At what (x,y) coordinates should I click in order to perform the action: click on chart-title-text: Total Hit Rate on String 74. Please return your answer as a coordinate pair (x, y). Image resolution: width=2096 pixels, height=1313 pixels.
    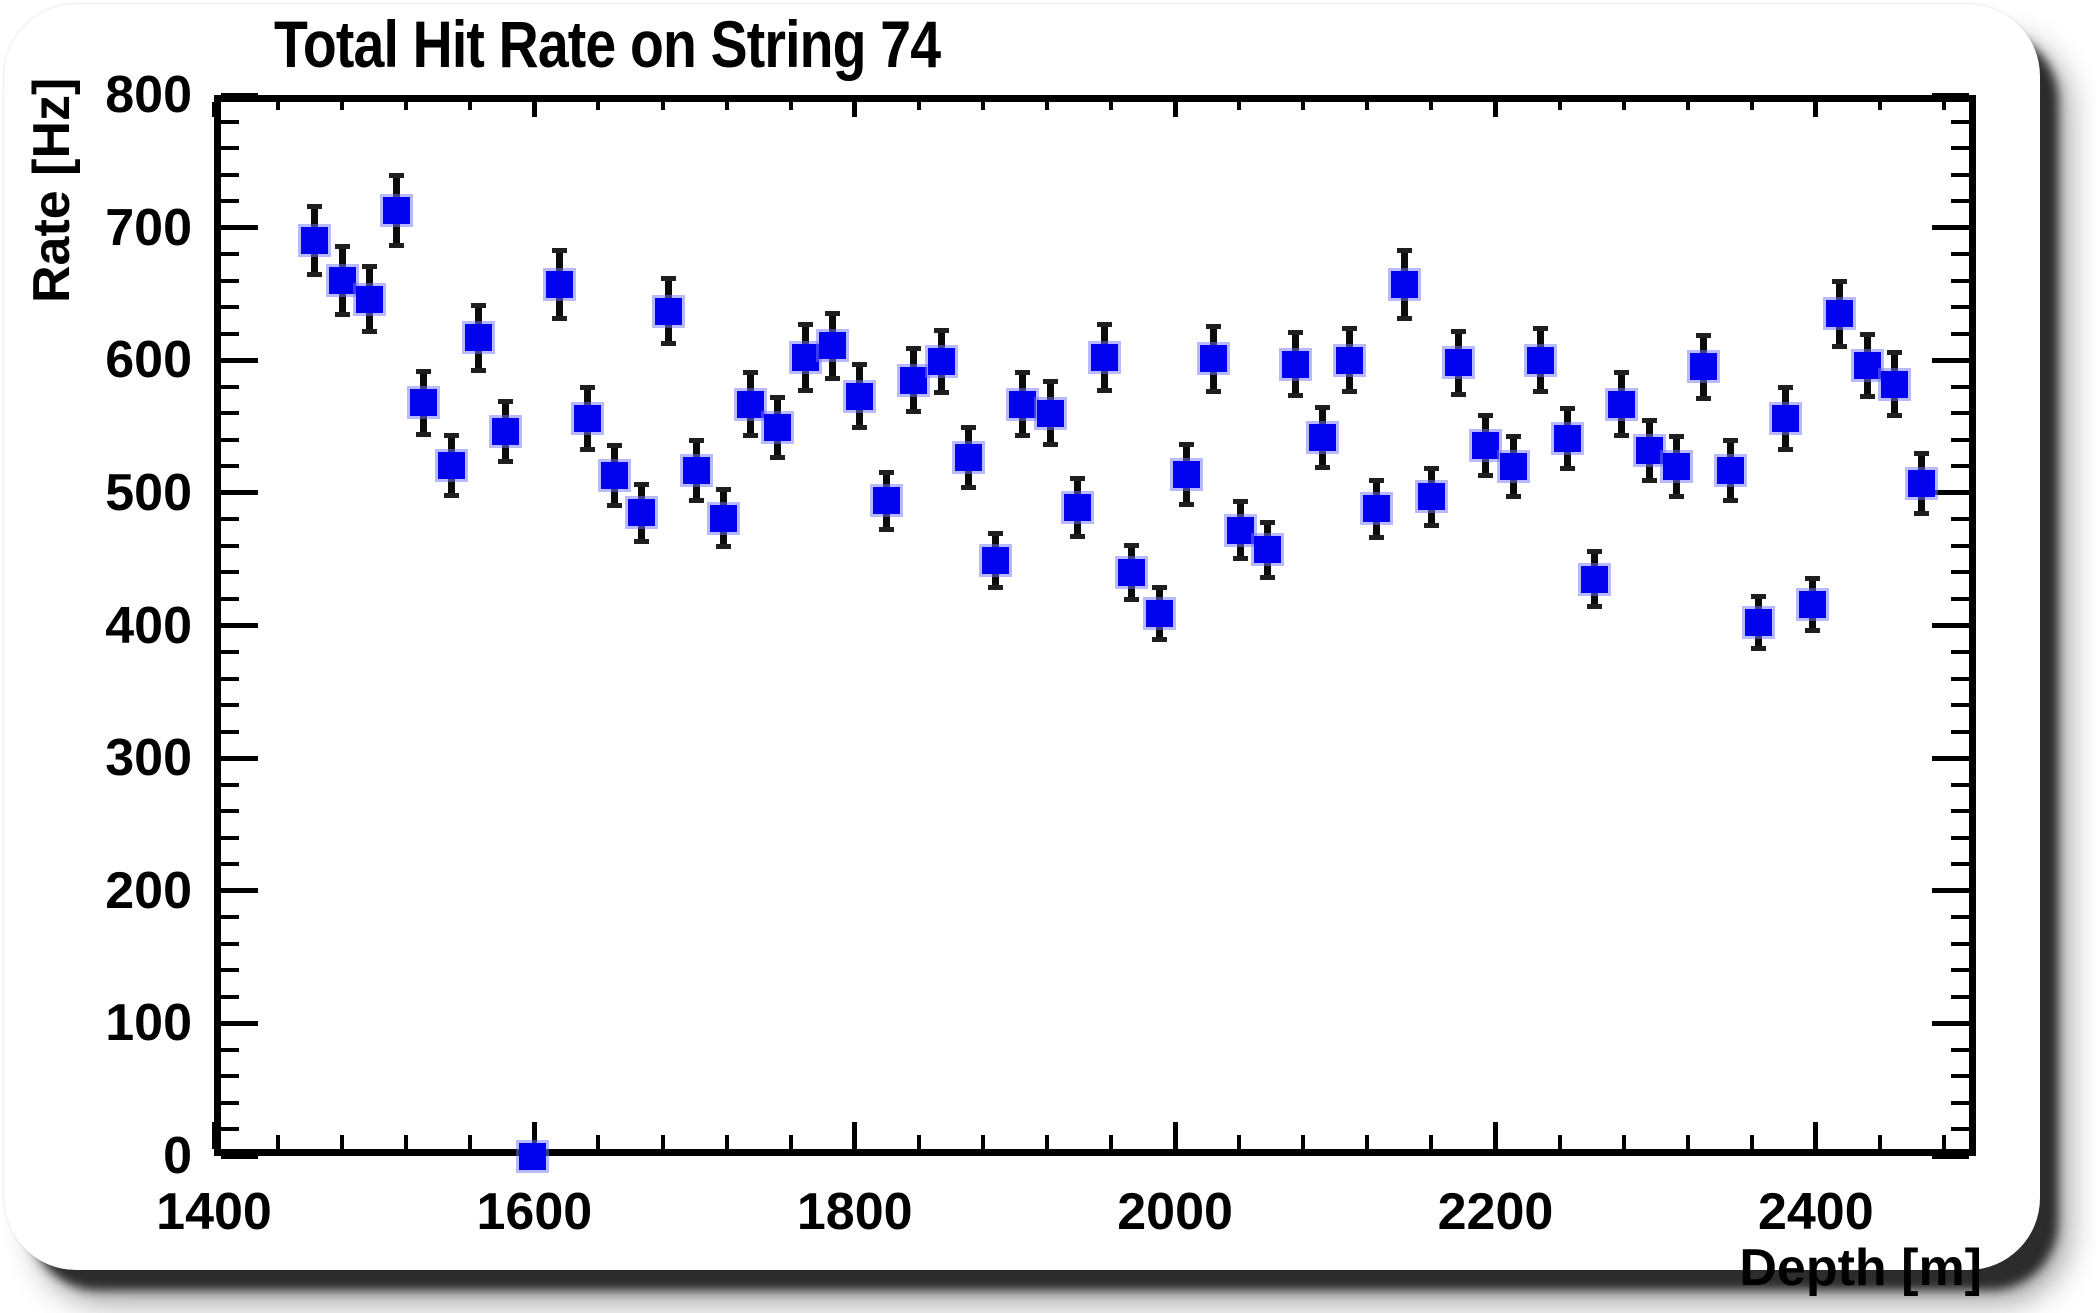
    Looking at the image, I should click on (607, 44).